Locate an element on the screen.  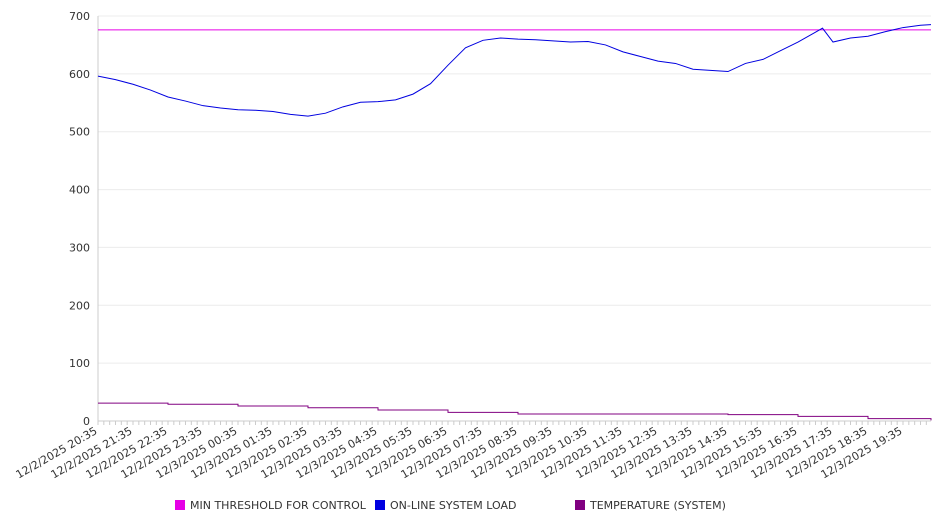
y-tick-label: 400 is located at coordinates (79, 190).